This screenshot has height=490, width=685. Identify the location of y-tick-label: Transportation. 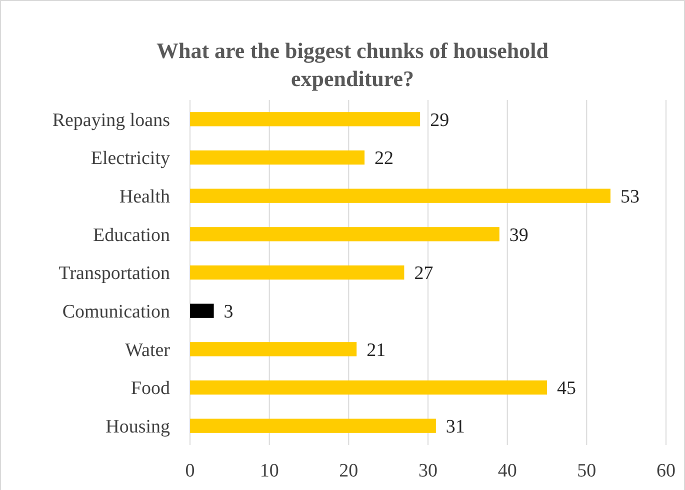
(114, 273).